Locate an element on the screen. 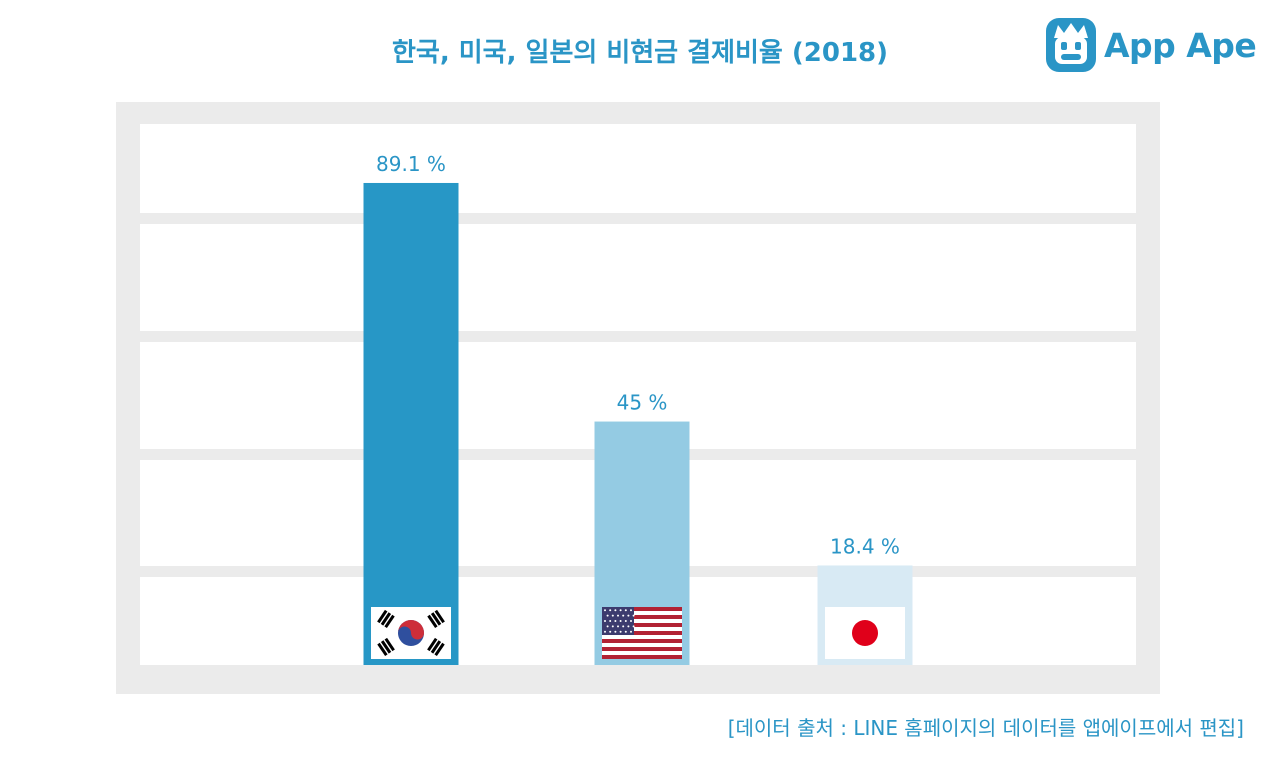  korea-flag-icon is located at coordinates (411, 633).